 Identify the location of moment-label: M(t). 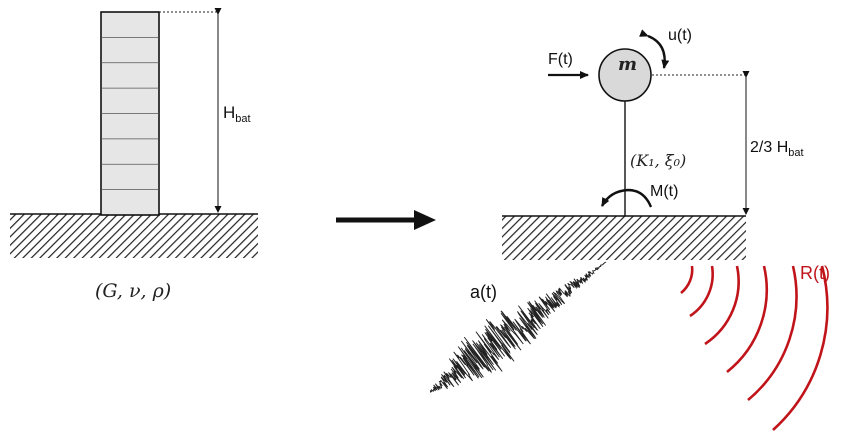
(664, 191).